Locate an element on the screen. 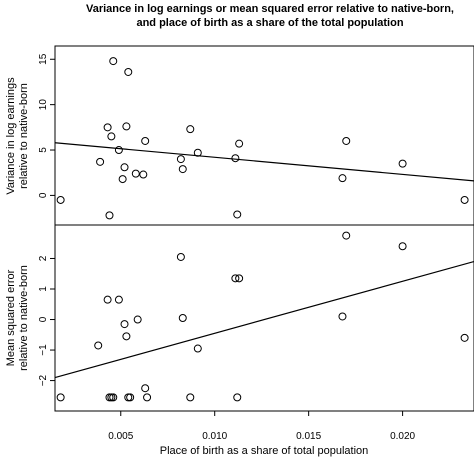 The height and width of the screenshot is (459, 474). x-tick-label: 0.010 is located at coordinates (214, 436).